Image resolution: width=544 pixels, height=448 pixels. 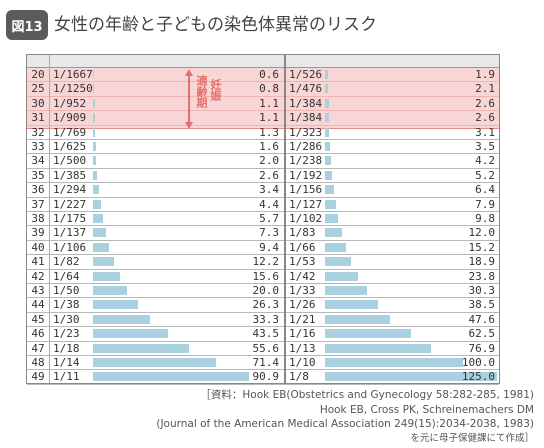 I want to click on cell-value-1: 1.3, so click(x=269, y=132).